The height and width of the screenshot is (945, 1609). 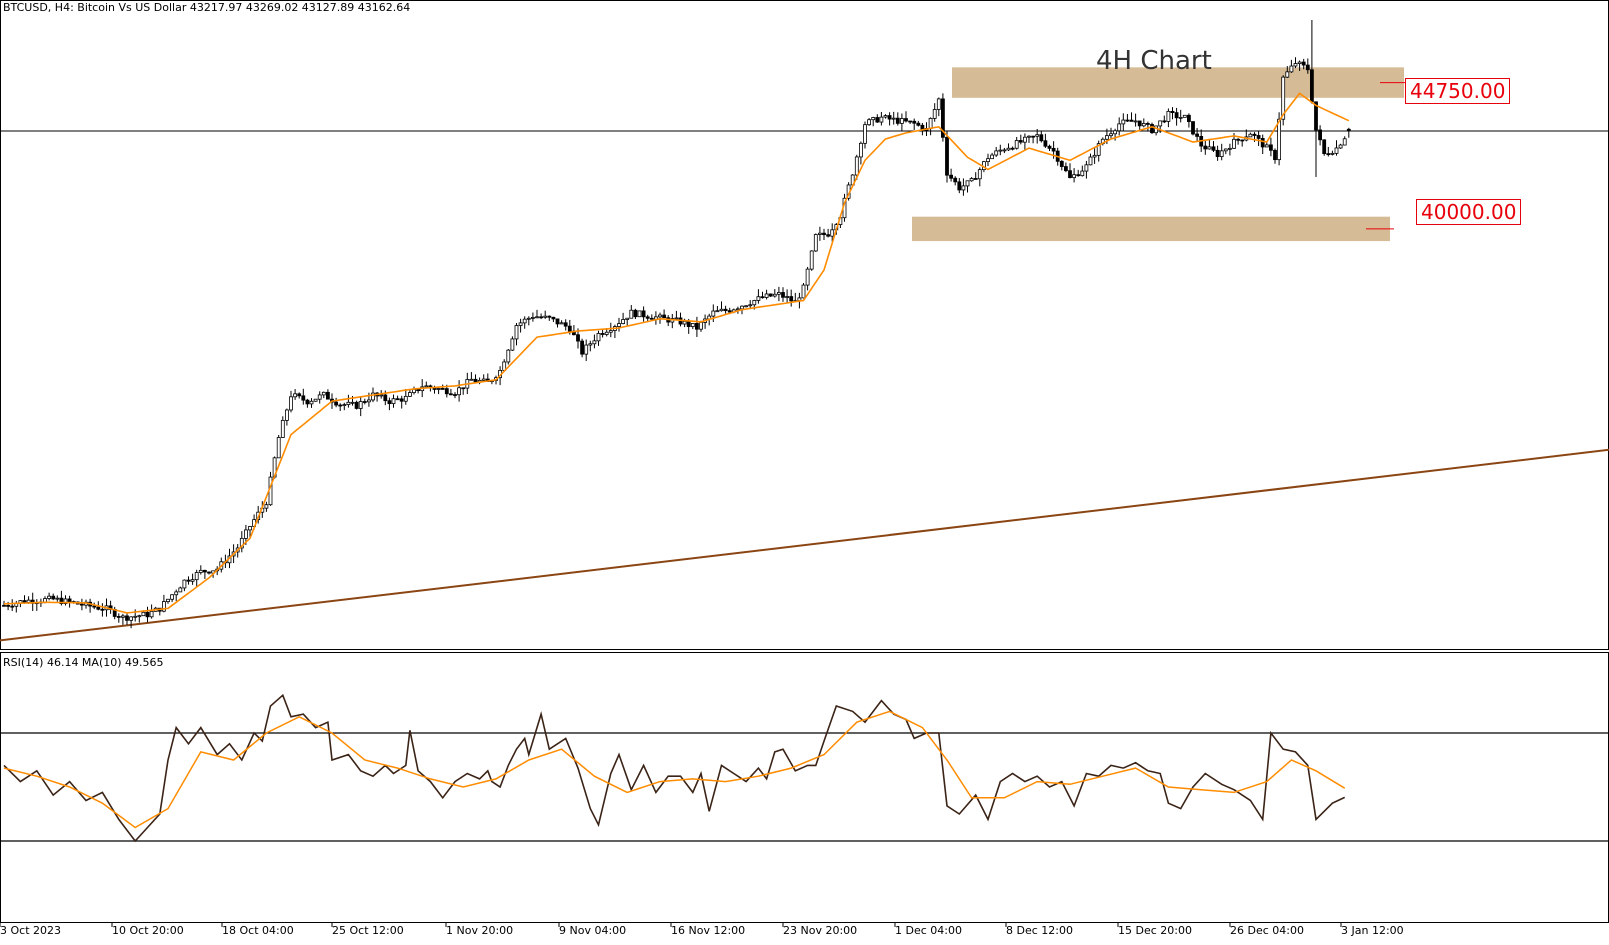 What do you see at coordinates (1160, 154) in the screenshot?
I see `price-zones` at bounding box center [1160, 154].